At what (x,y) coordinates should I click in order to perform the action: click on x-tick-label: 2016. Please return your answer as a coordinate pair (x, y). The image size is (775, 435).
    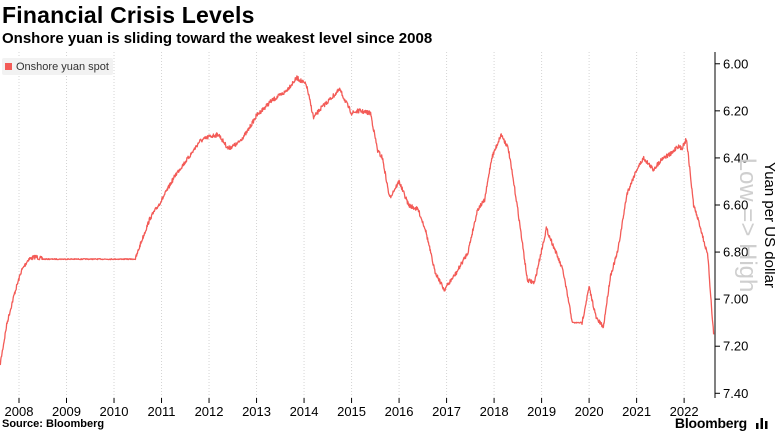
    Looking at the image, I should click on (399, 411).